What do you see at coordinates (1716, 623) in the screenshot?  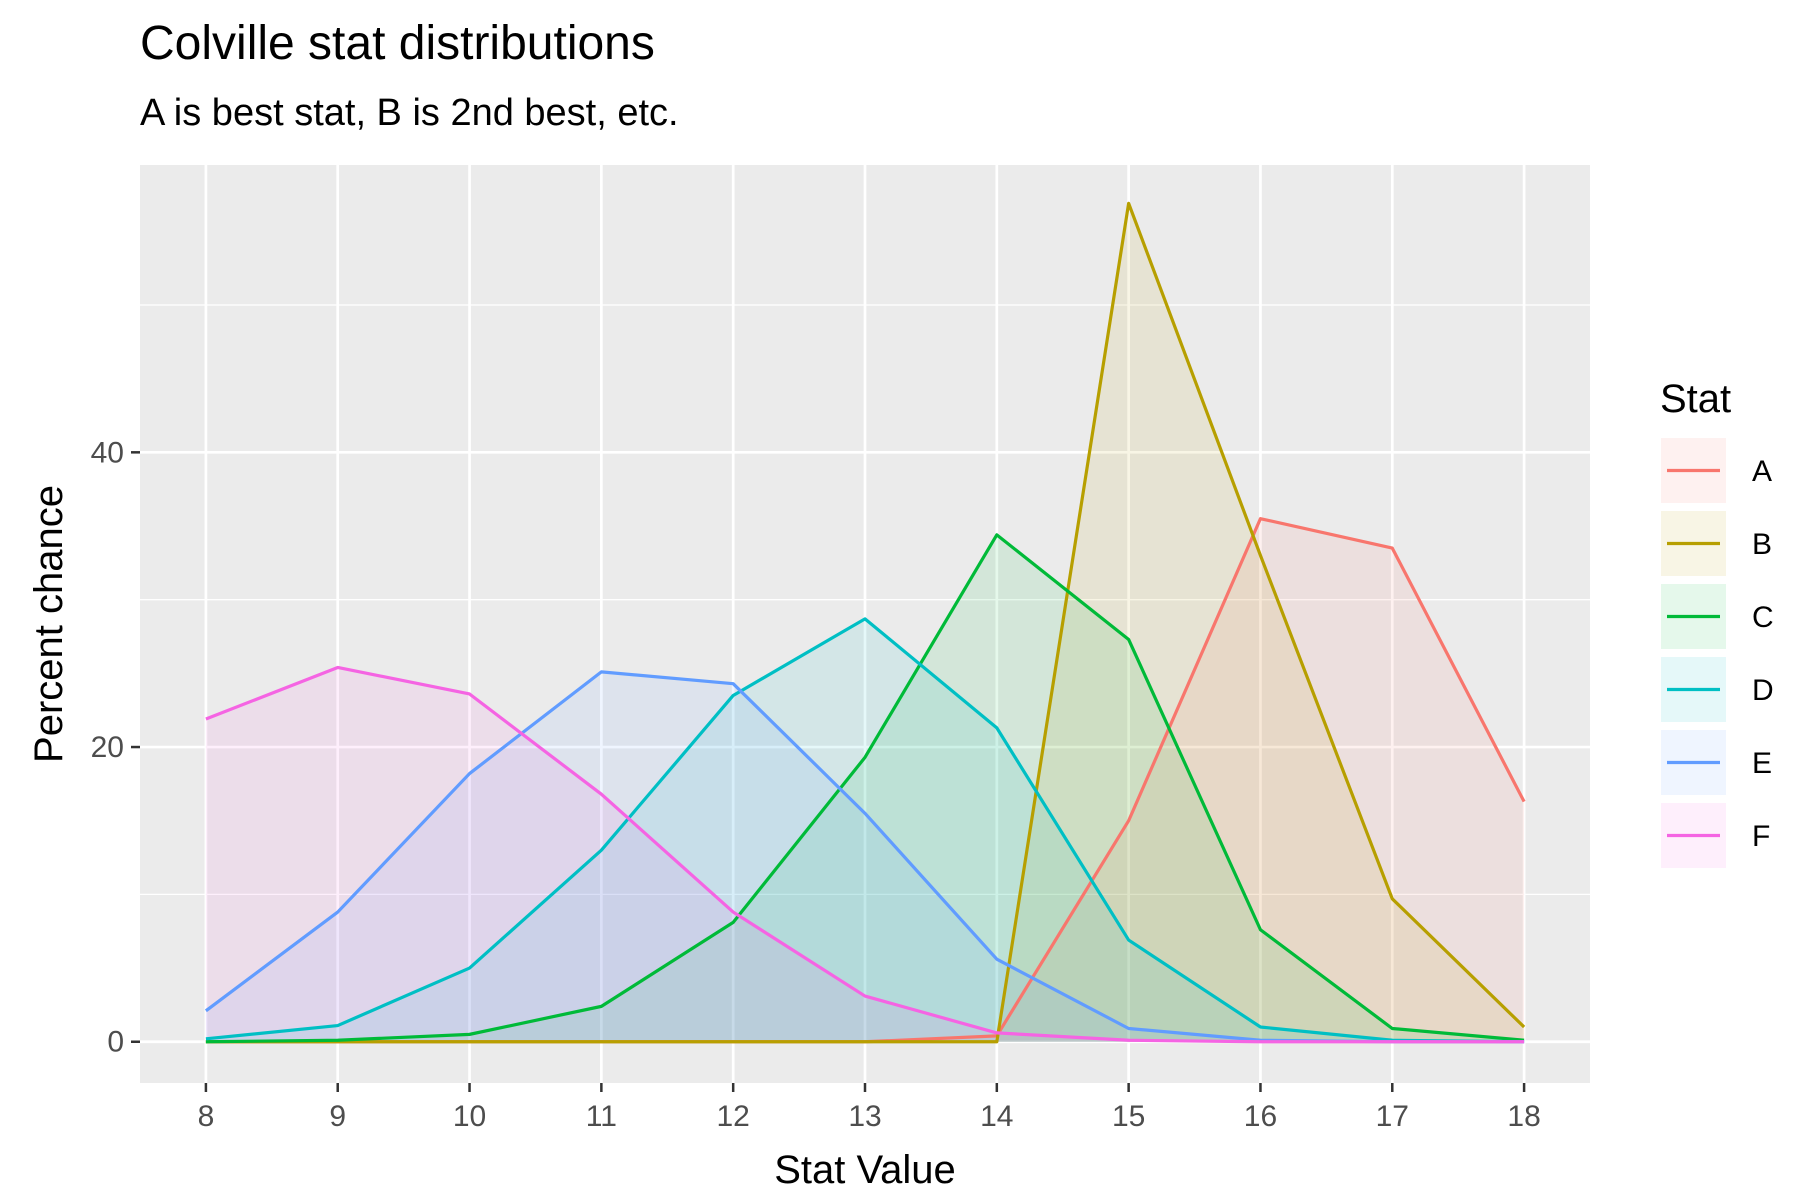 I see `legend: Stat A B C D E F` at bounding box center [1716, 623].